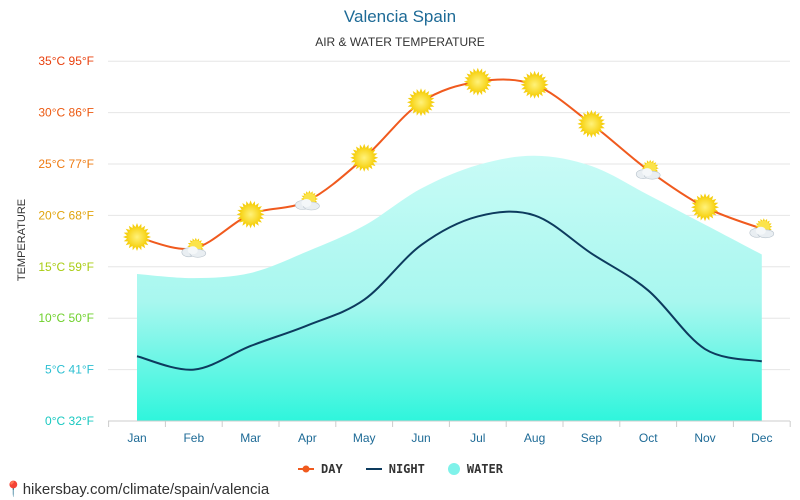 The image size is (800, 500). Describe the element at coordinates (66, 113) in the screenshot. I see `y-tick-label: 30°C 86°F` at that location.